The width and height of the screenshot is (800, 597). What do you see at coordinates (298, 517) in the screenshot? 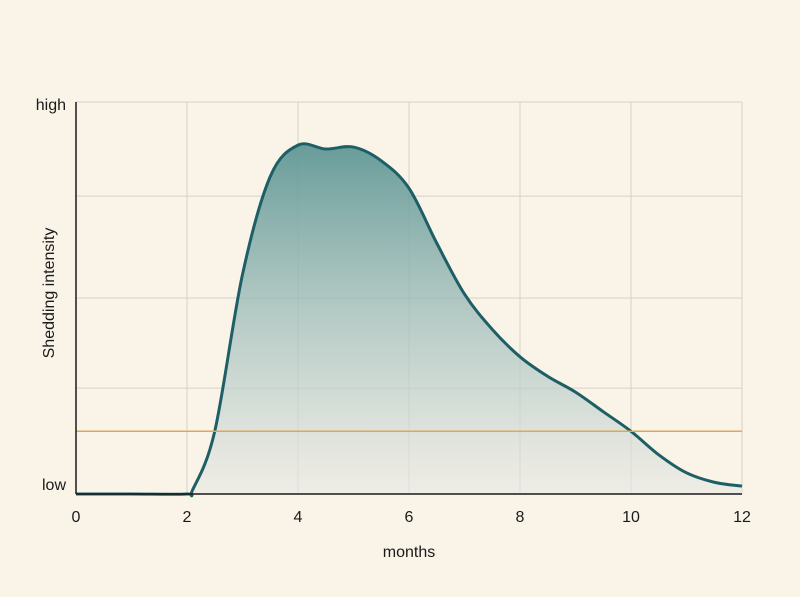
I see `x-tick-label: 4` at bounding box center [298, 517].